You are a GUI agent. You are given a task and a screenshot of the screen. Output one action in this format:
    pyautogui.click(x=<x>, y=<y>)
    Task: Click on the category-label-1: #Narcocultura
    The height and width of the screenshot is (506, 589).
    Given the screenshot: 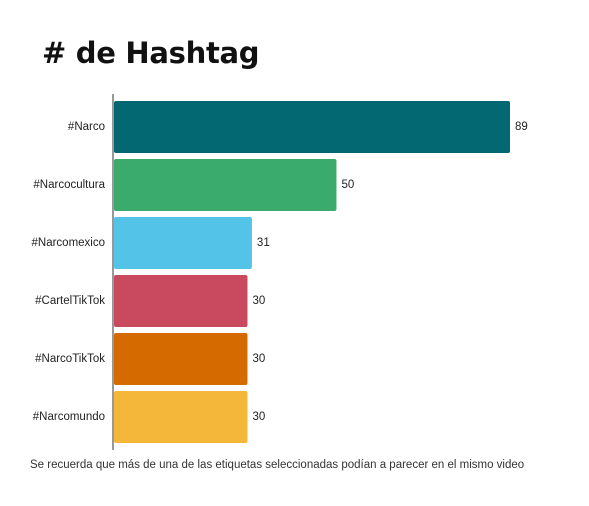 What is the action you would take?
    pyautogui.click(x=69, y=185)
    